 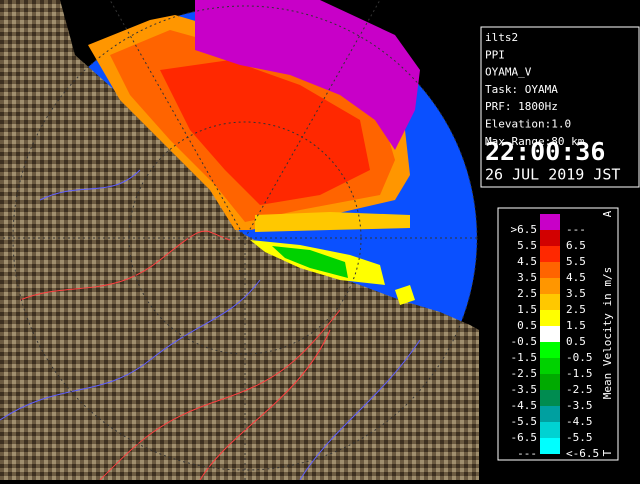 What do you see at coordinates (527, 277) in the screenshot?
I see `legend-left-label: 3.5` at bounding box center [527, 277].